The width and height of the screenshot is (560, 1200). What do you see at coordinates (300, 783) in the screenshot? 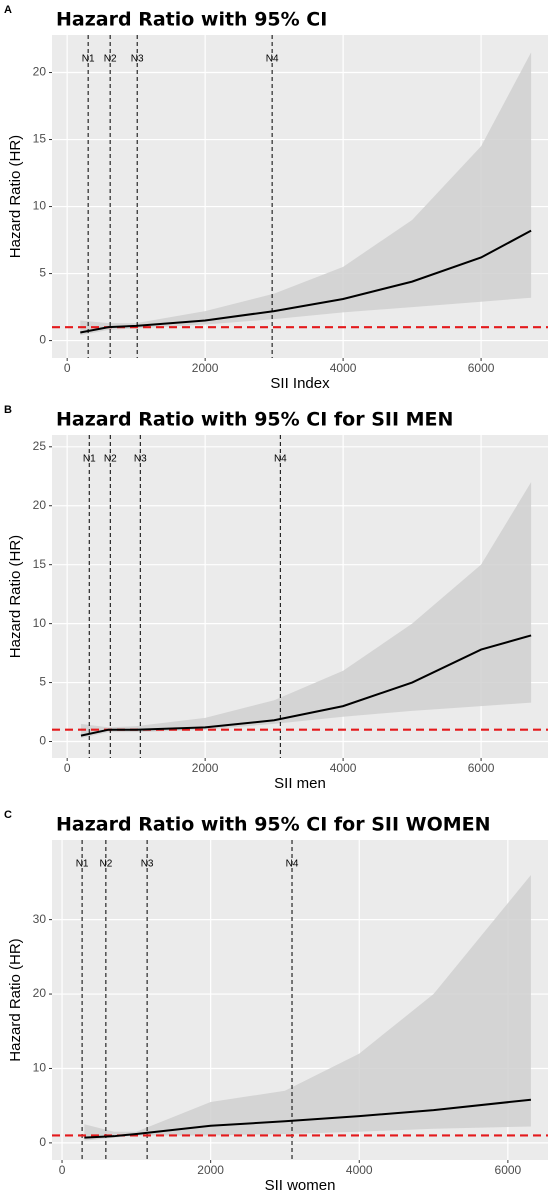
I see `x-axis-label: SII men` at bounding box center [300, 783].